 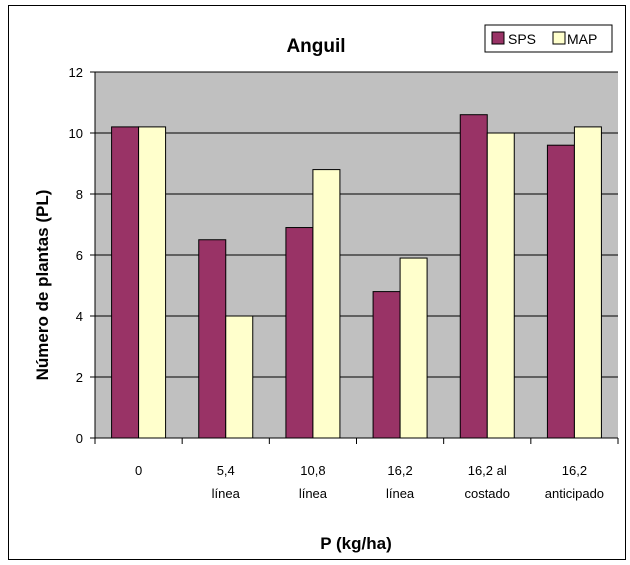 I want to click on y-tick-label: 12, so click(x=76, y=72).